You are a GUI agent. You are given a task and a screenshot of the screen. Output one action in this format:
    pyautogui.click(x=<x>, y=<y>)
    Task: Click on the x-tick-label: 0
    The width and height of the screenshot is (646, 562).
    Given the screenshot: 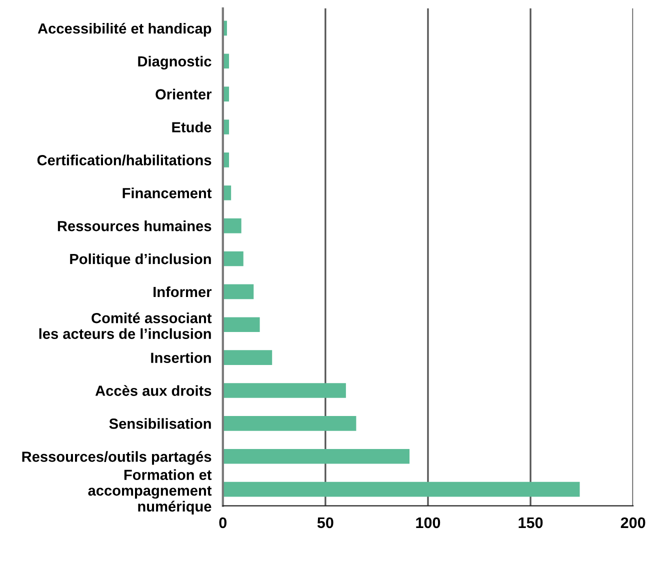 What is the action you would take?
    pyautogui.click(x=222, y=522)
    